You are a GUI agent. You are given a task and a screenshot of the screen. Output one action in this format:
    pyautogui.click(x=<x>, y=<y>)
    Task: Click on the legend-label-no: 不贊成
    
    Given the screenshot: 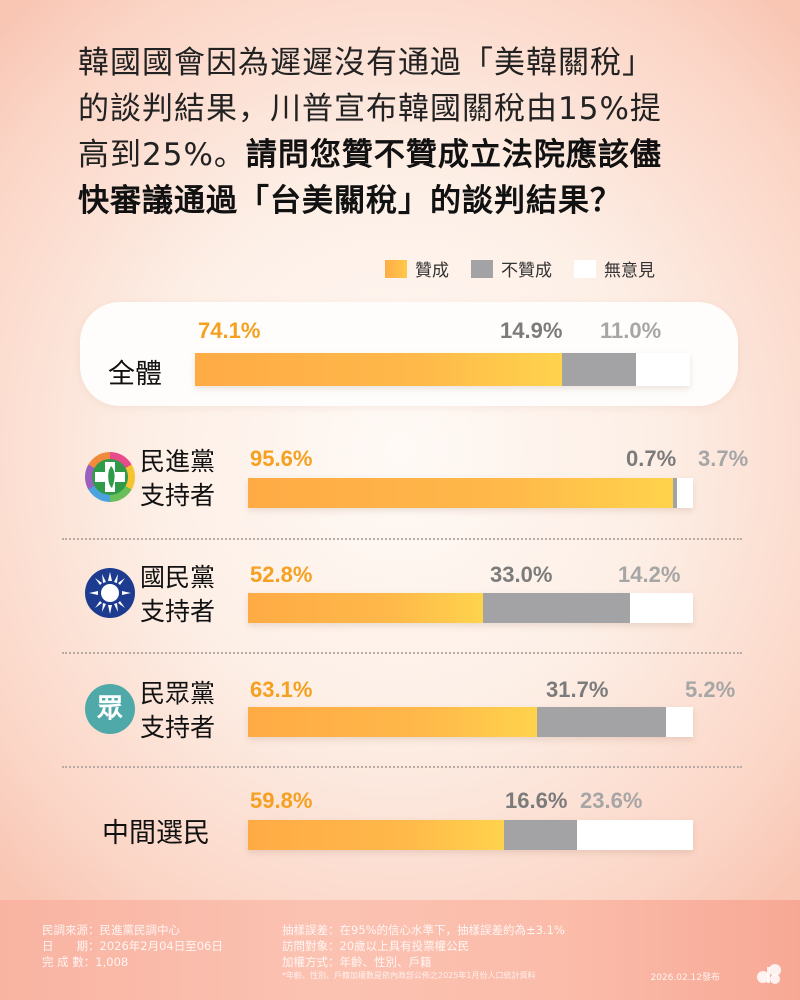 What is the action you would take?
    pyautogui.click(x=526, y=271)
    